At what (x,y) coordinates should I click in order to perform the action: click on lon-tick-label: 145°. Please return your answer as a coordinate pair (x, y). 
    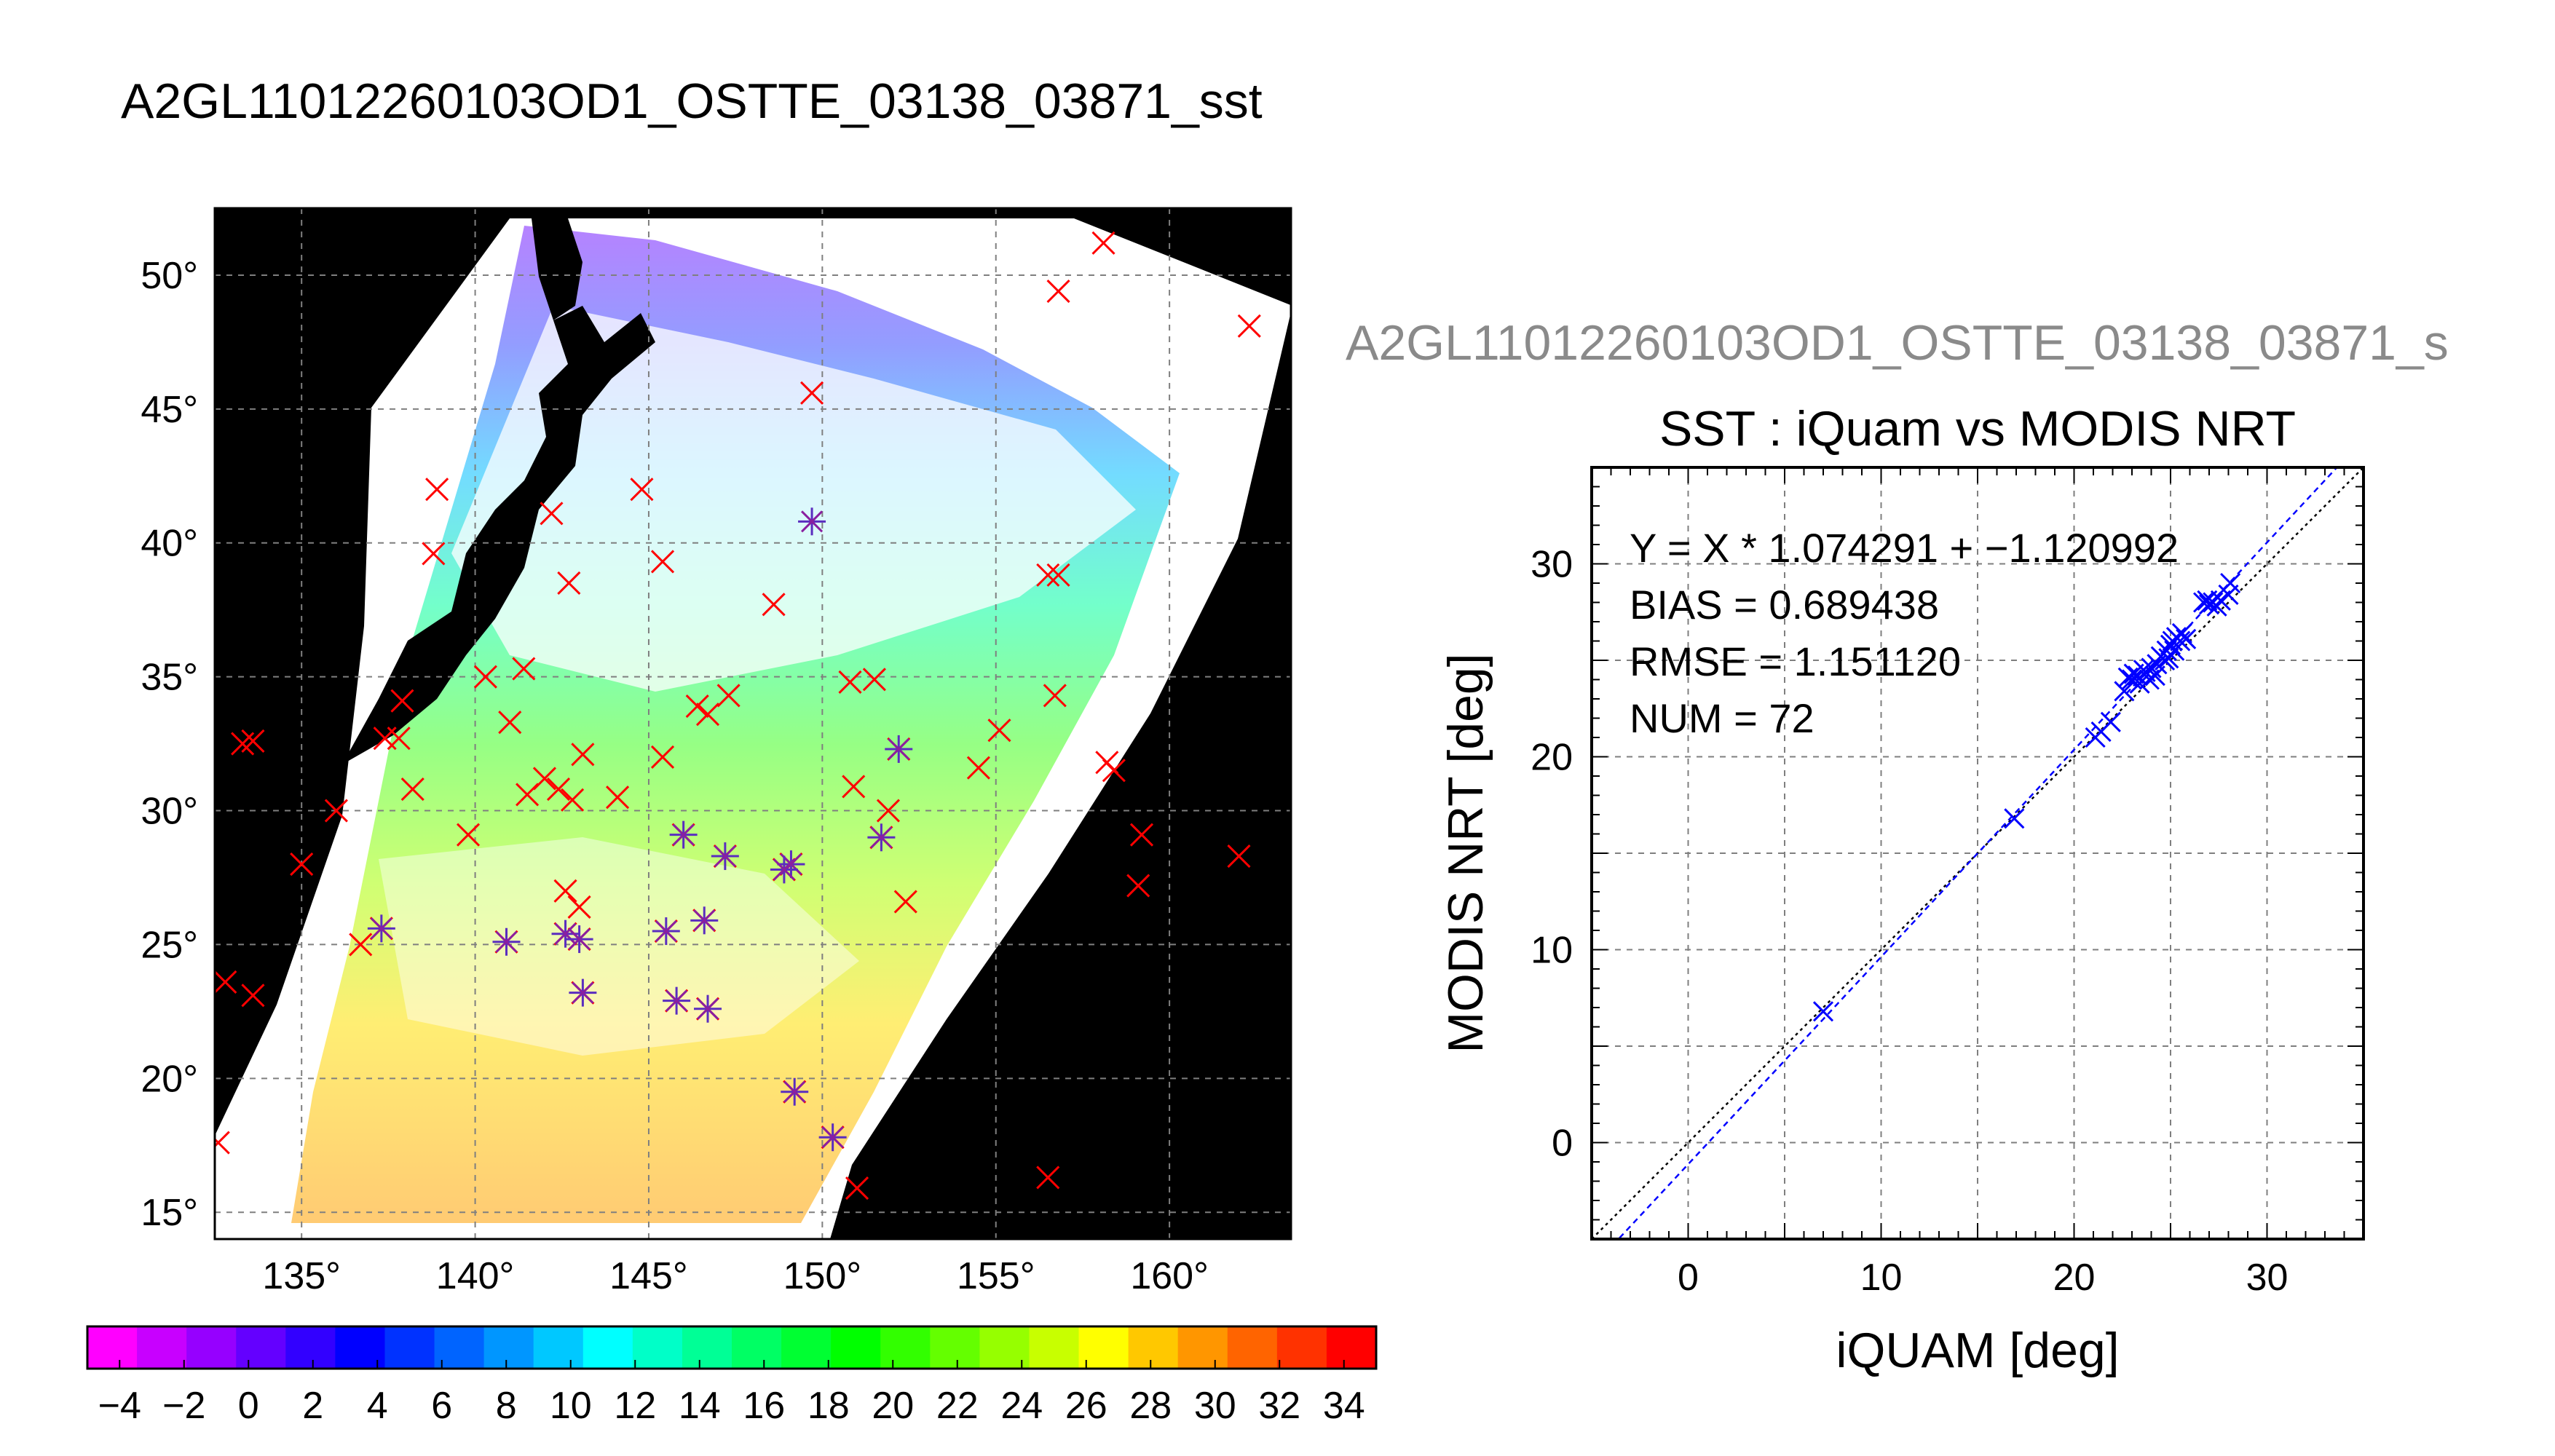
    Looking at the image, I should click on (648, 1276).